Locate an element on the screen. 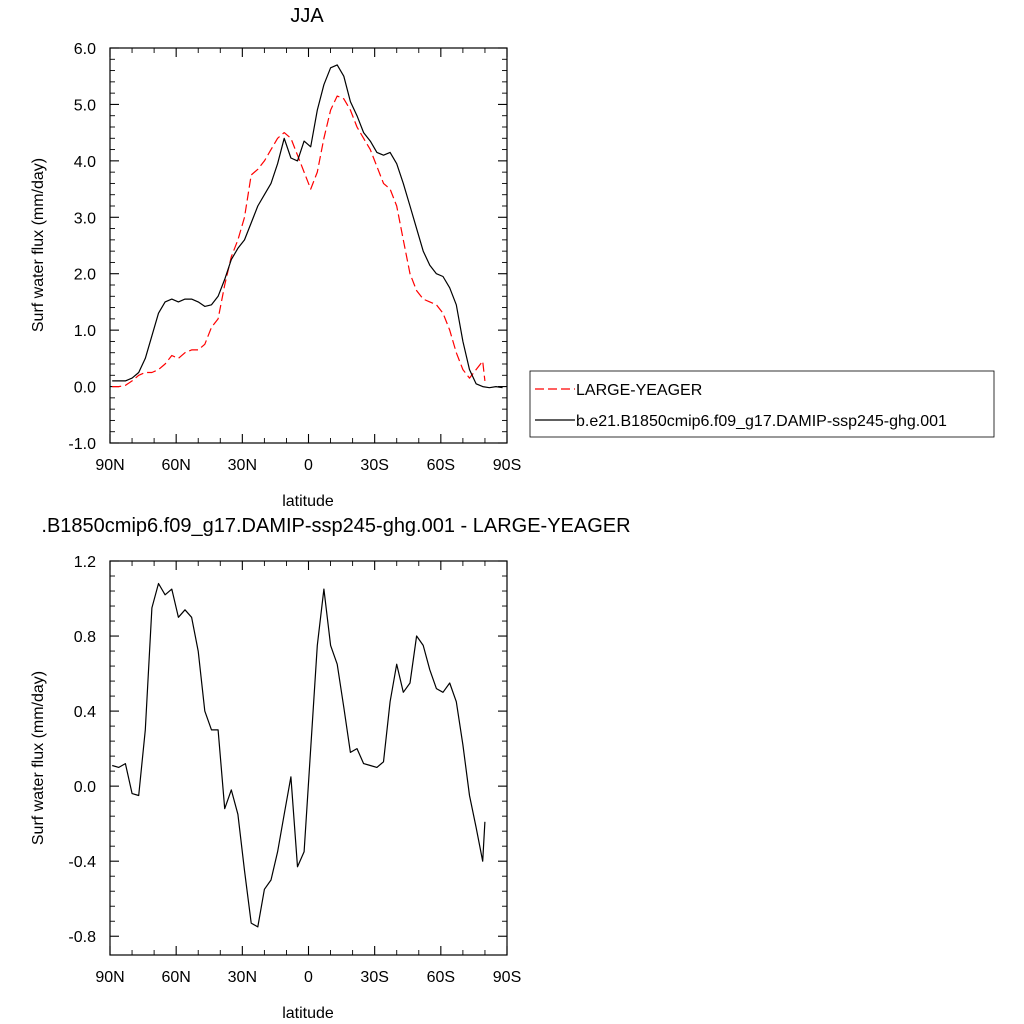  bottom-series-group is located at coordinates (299, 755).